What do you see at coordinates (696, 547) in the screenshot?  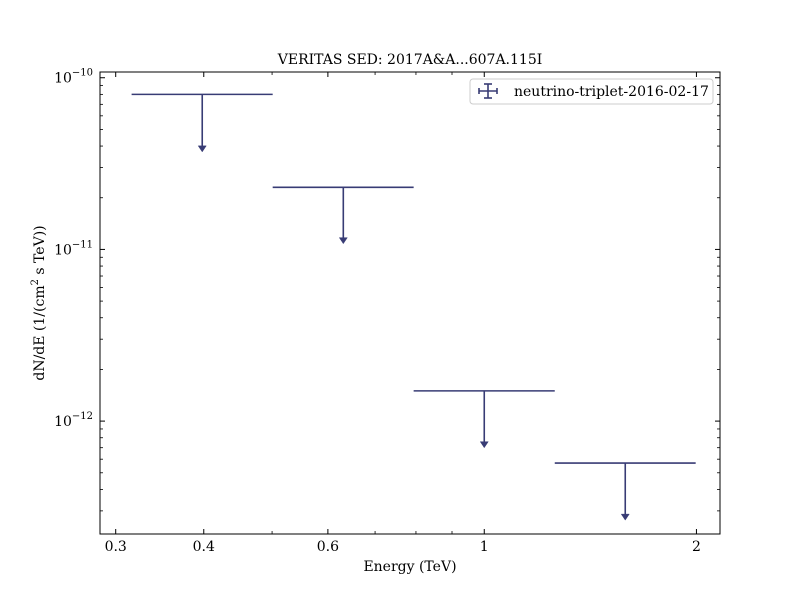 I see `x-tick-label: 2` at bounding box center [696, 547].